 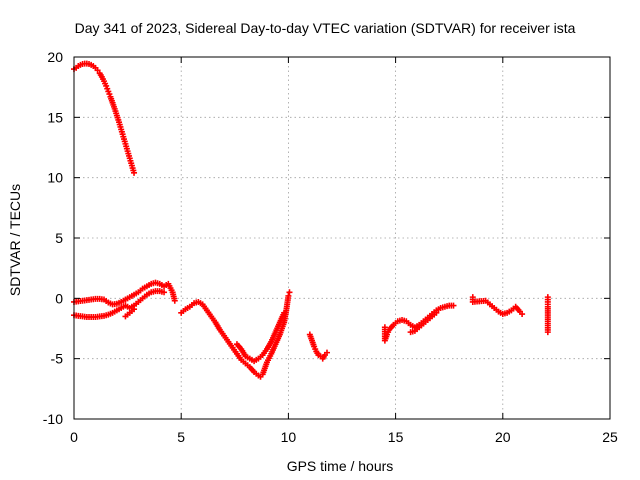 What do you see at coordinates (547, 332) in the screenshot?
I see `data-point-isolated-22h` at bounding box center [547, 332].